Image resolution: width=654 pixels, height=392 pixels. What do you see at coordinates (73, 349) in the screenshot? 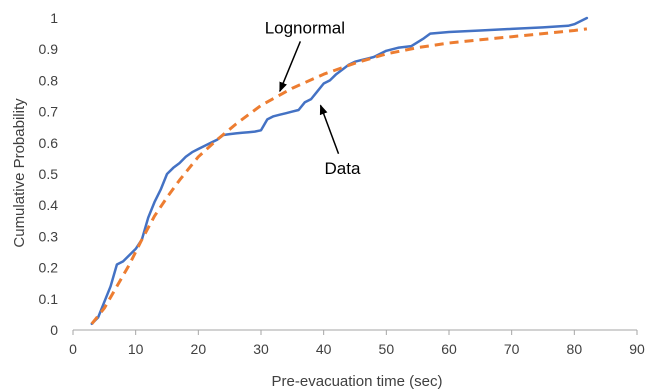
I see `x-tick-label: 0` at bounding box center [73, 349].